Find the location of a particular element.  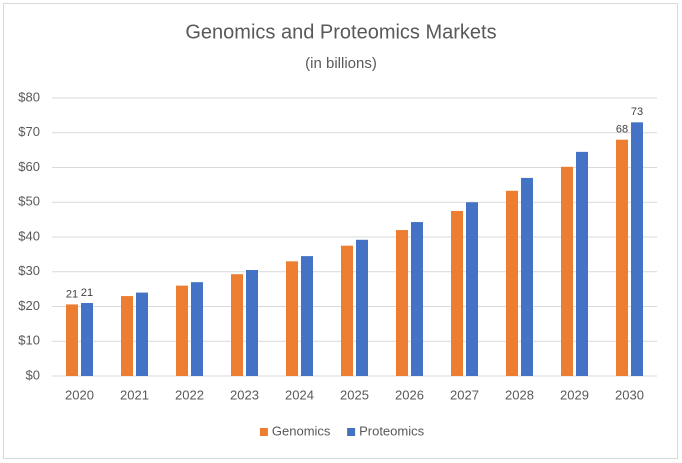

legend-label: Proteomics is located at coordinates (392, 430).